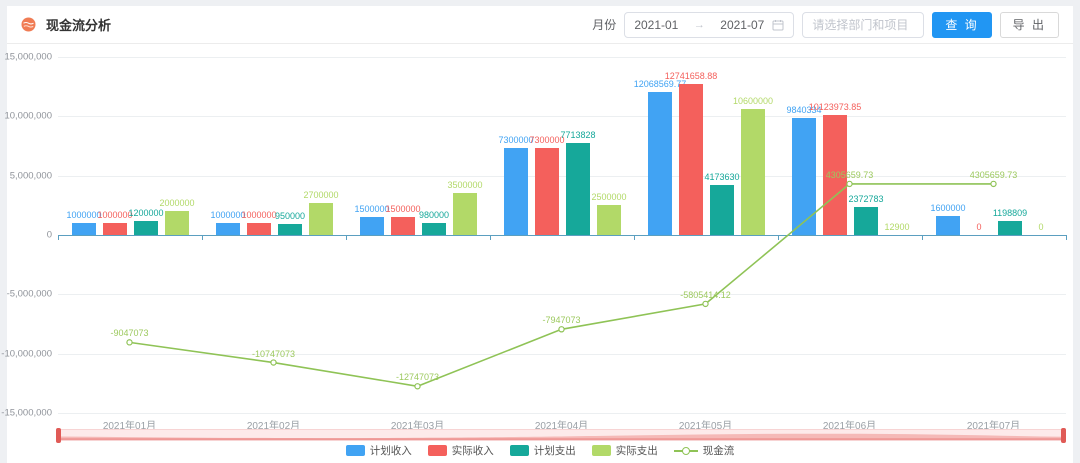  Describe the element at coordinates (703, 450) in the screenshot. I see `legend-item-现金流: 现金流` at that location.